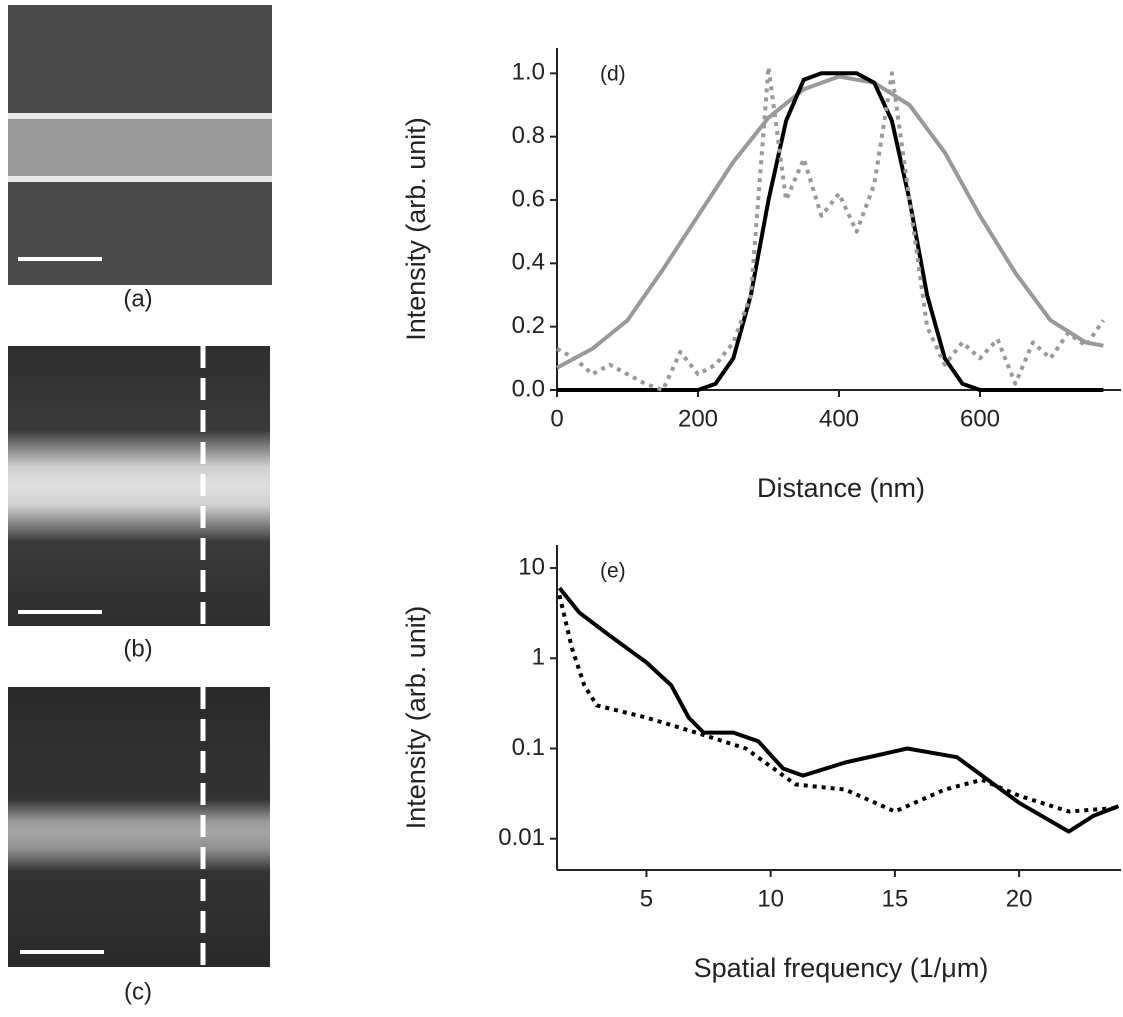 The image size is (1123, 1017). What do you see at coordinates (137, 648) in the screenshot?
I see `panel-label: (b)` at bounding box center [137, 648].